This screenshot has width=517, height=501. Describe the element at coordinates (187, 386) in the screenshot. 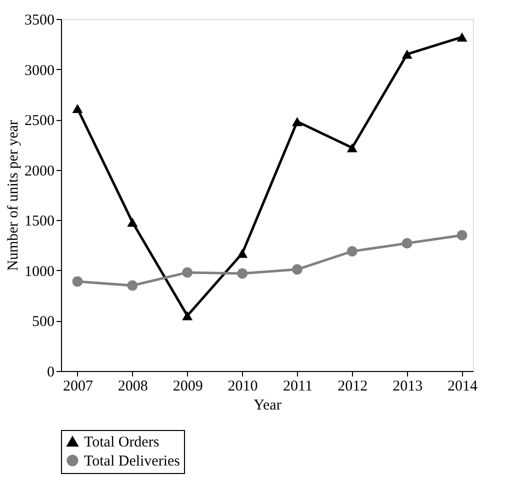

I see `x-tick-label: 2009` at that location.